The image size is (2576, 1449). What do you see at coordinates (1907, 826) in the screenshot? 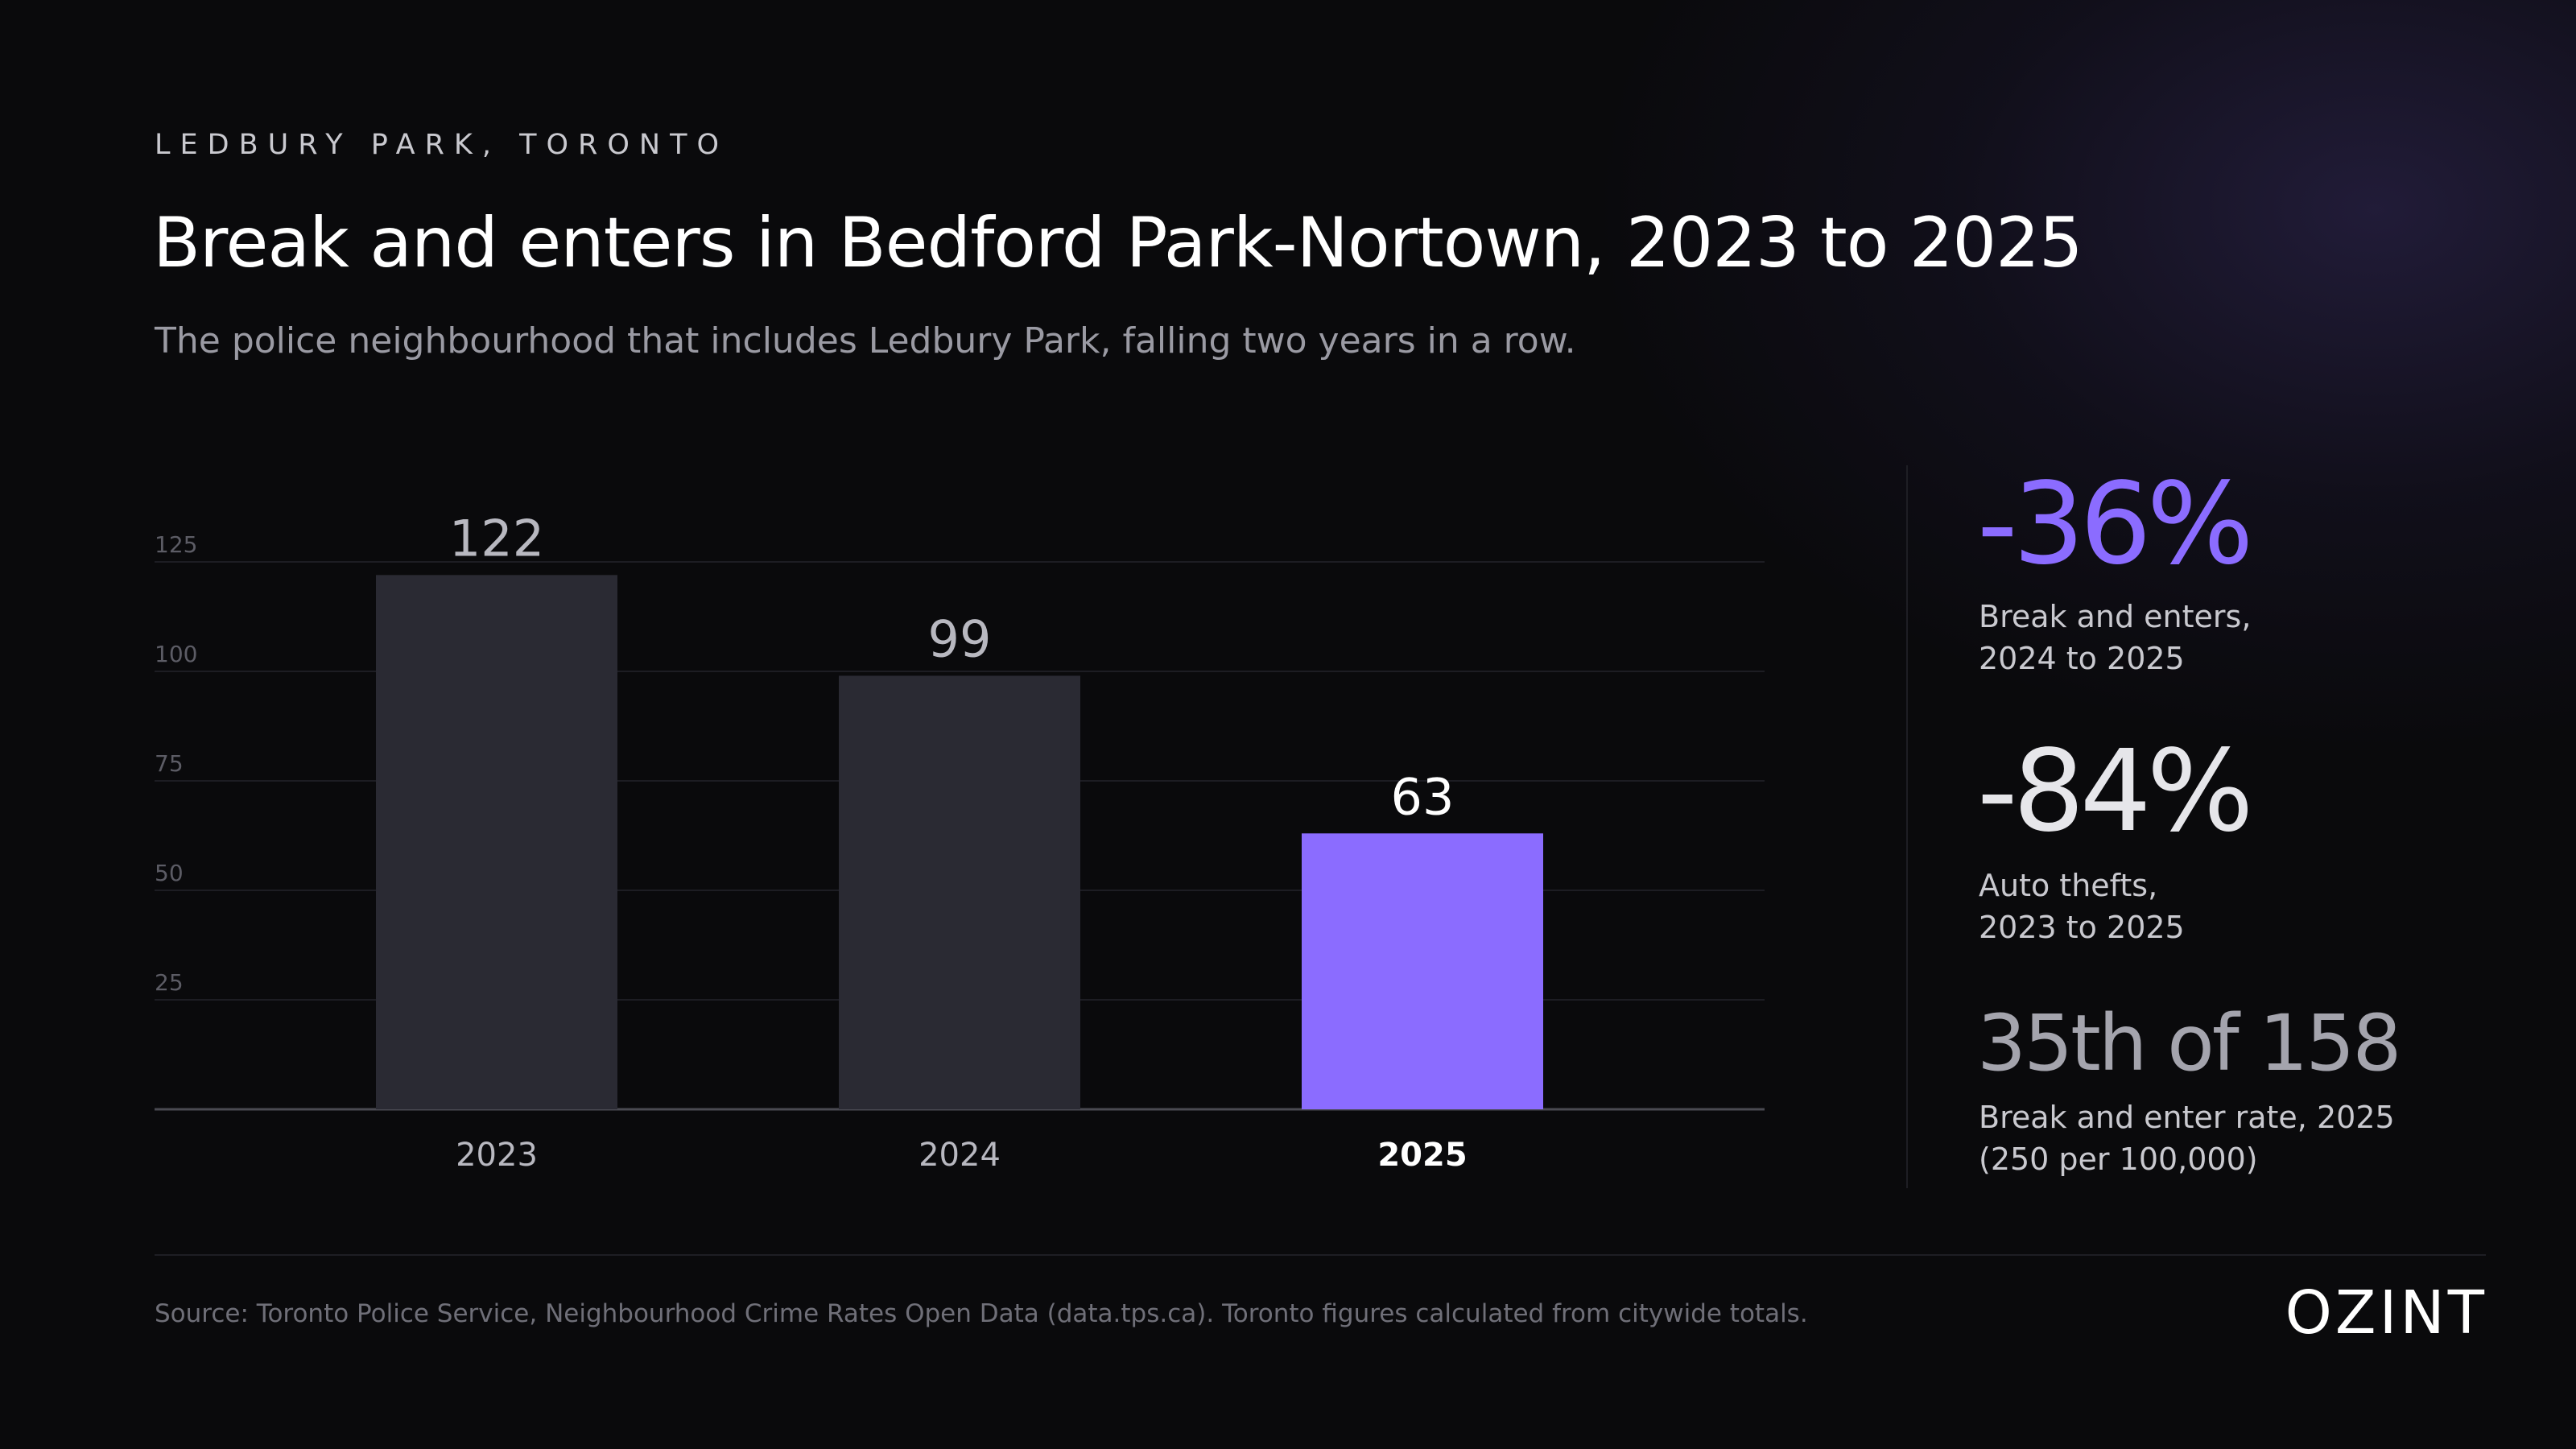
I see `vertical-divider` at bounding box center [1907, 826].